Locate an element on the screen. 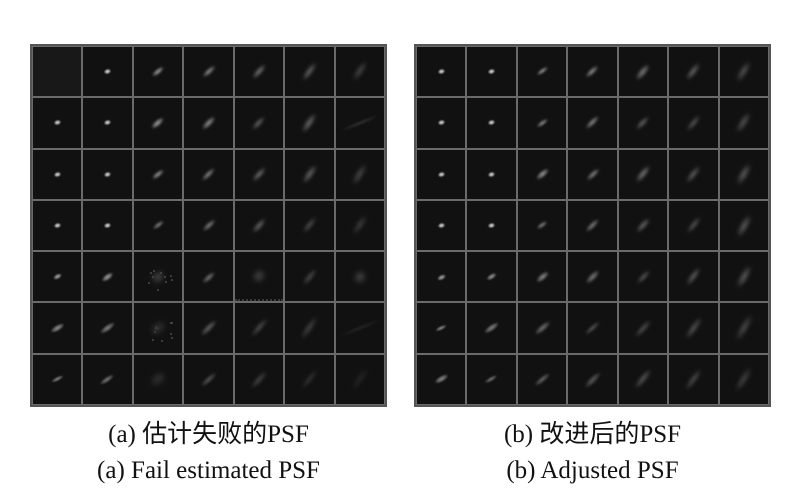 The width and height of the screenshot is (800, 501). caption-a-english: (a) Fail estimated PSF is located at coordinates (208, 470).